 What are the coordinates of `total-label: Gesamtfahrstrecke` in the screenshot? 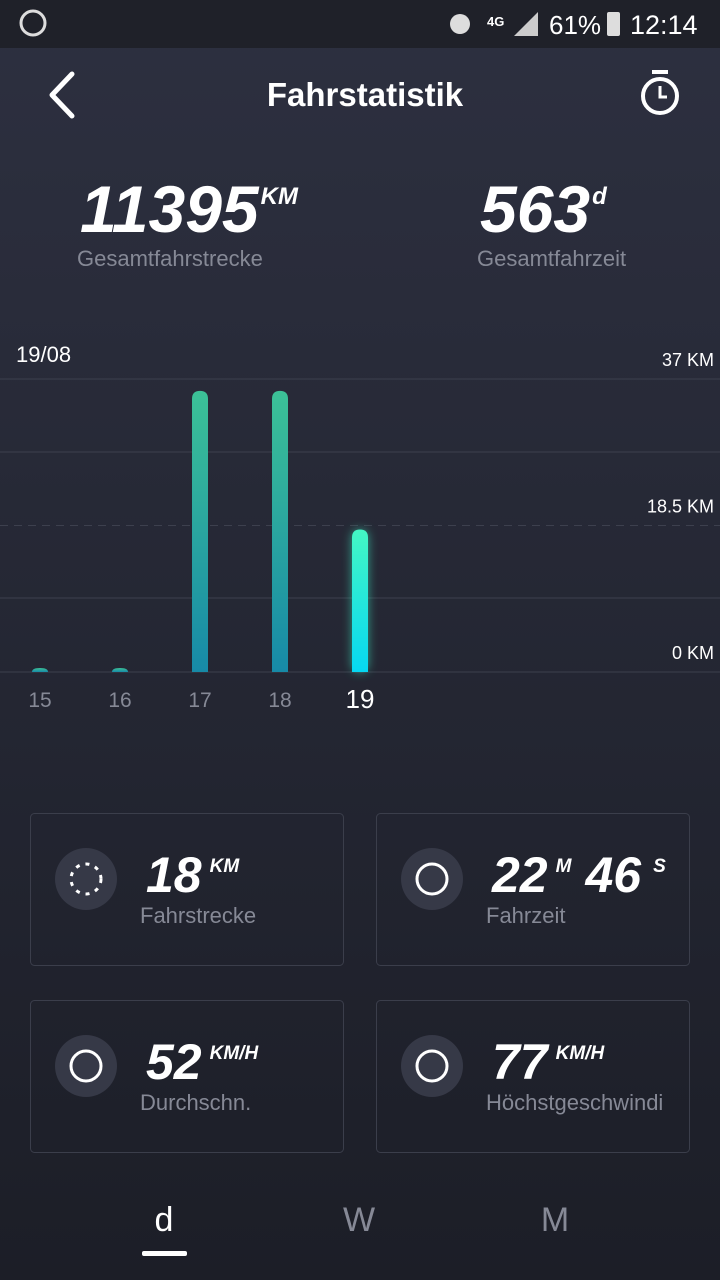 It's located at (170, 258).